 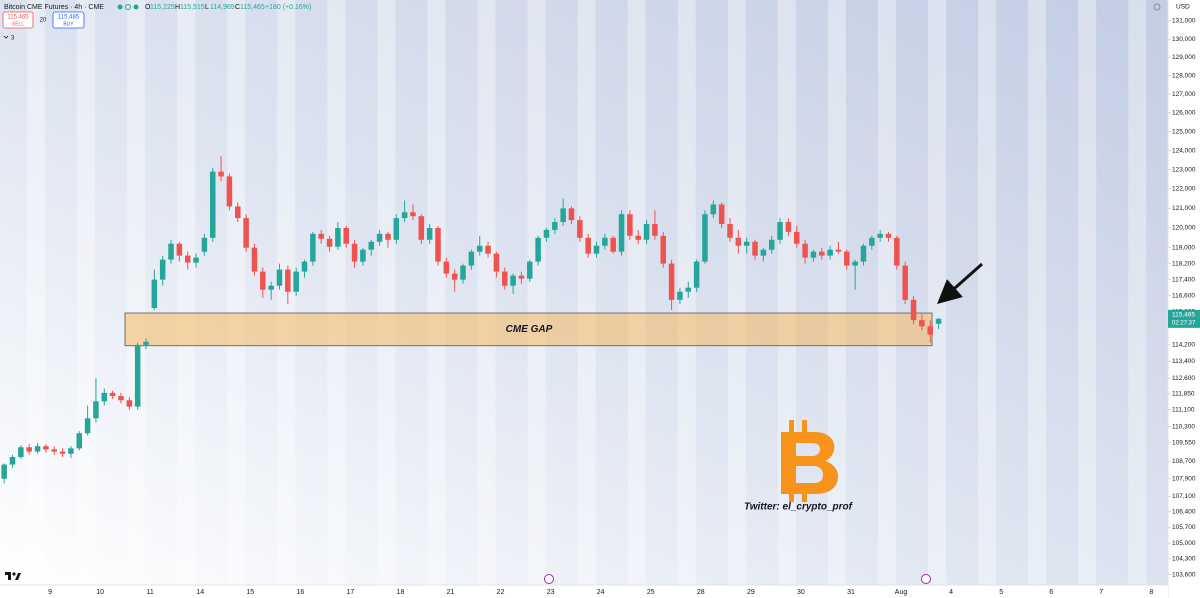 I want to click on buy-price: 115,485, so click(x=69, y=18).